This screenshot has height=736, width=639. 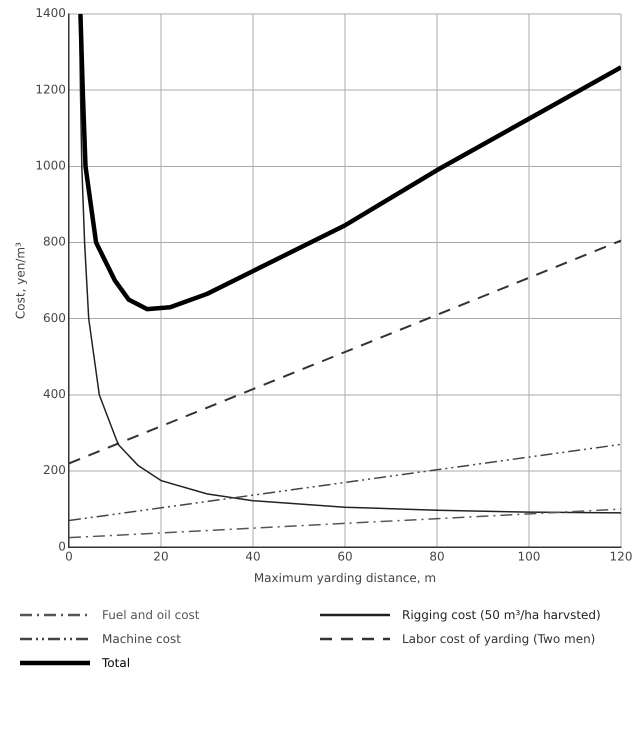 What do you see at coordinates (345, 557) in the screenshot?
I see `x-tick-label: 60` at bounding box center [345, 557].